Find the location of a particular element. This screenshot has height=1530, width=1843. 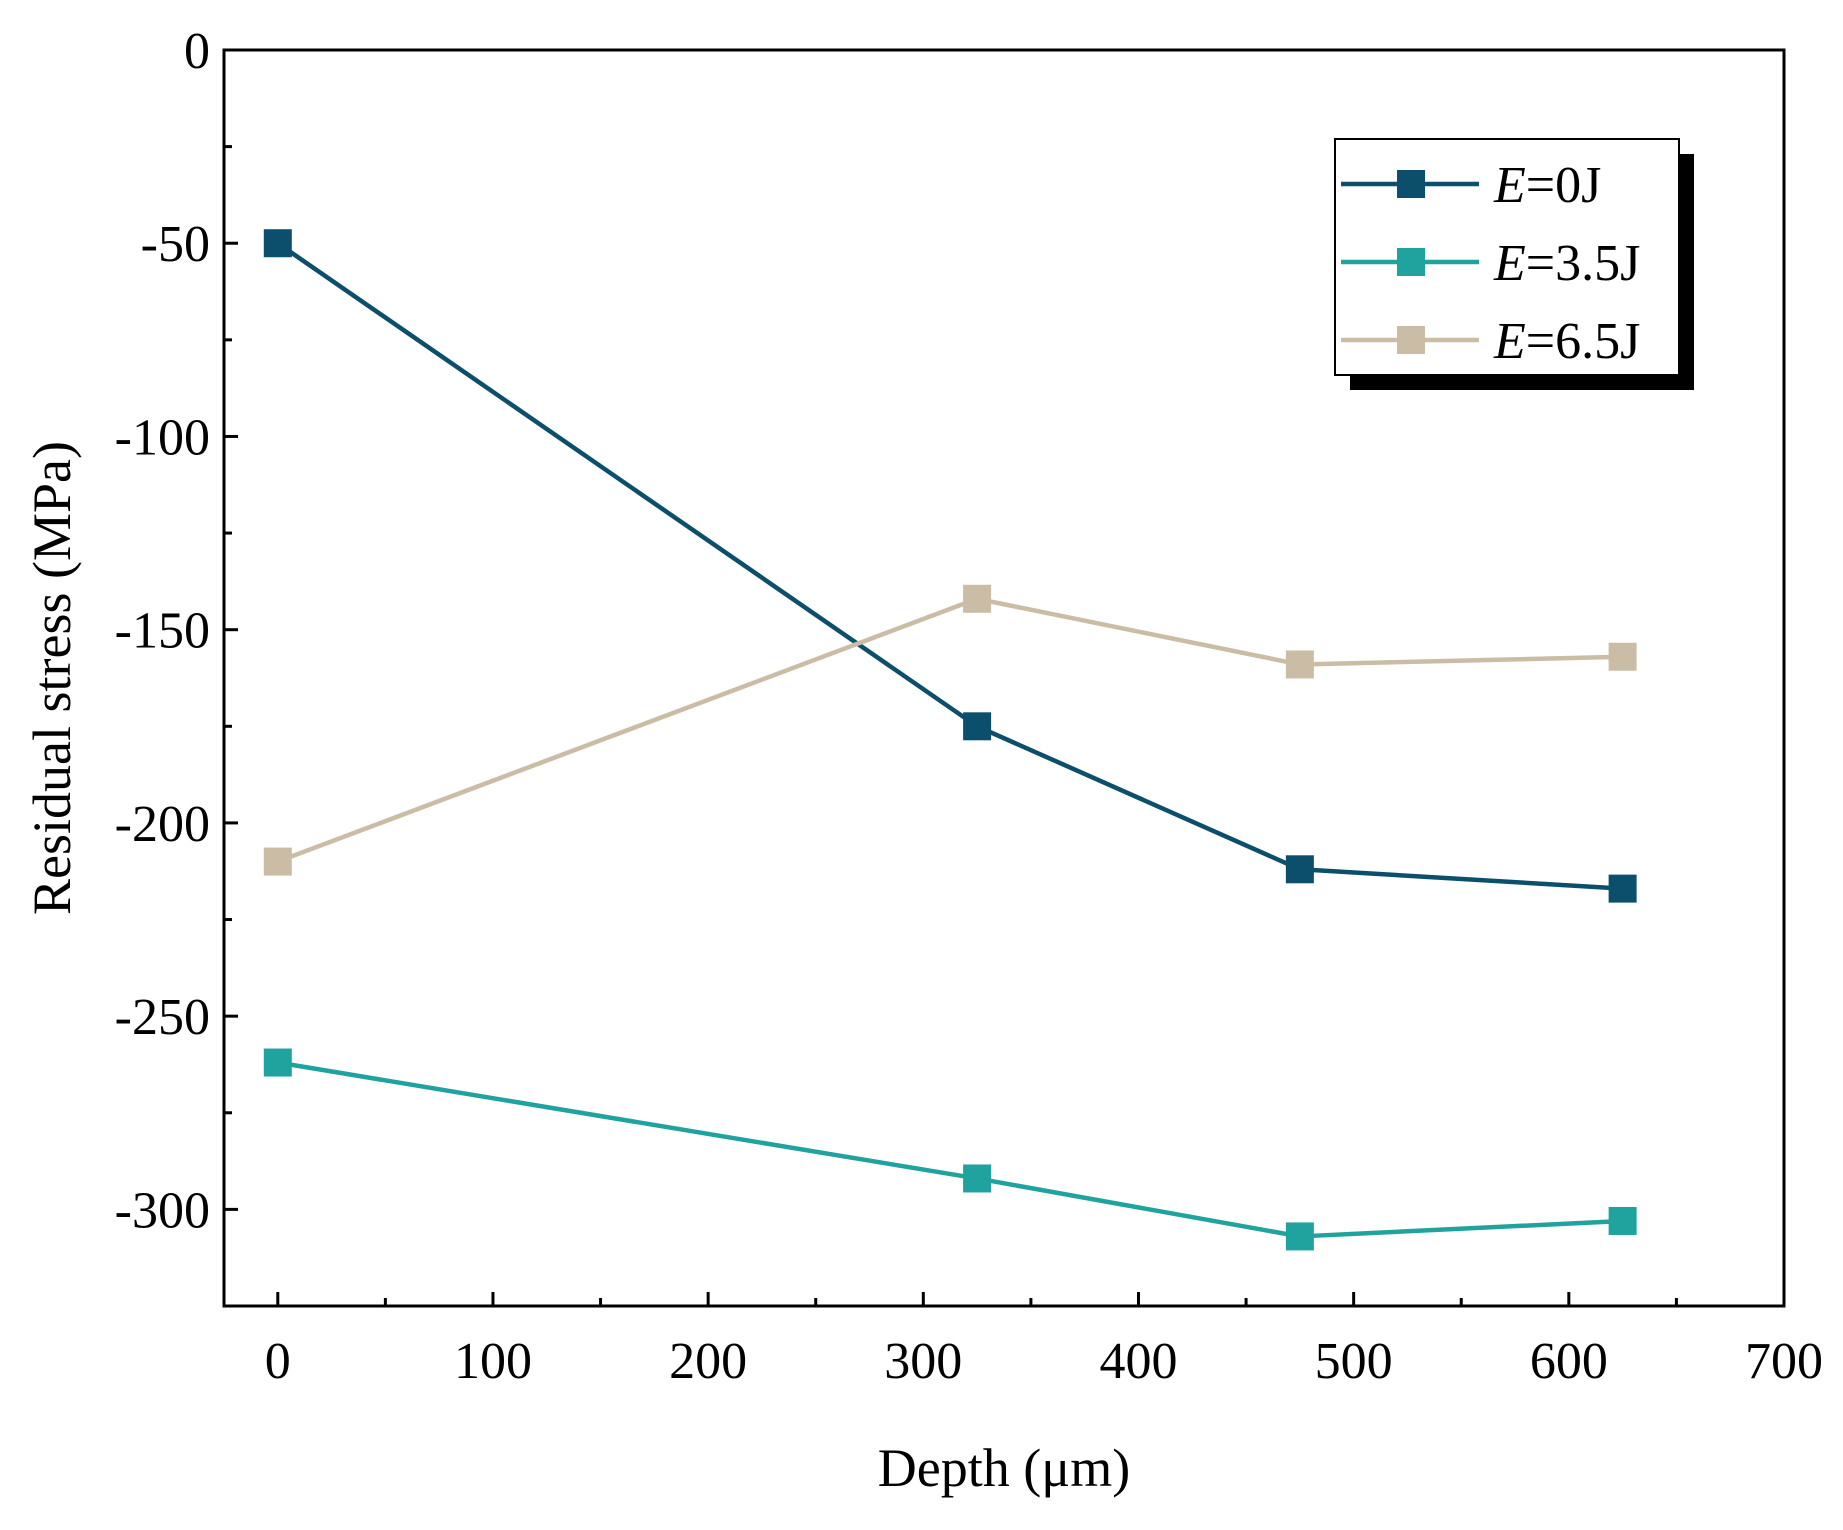

x-tick-label: 500 is located at coordinates (1354, 1361).